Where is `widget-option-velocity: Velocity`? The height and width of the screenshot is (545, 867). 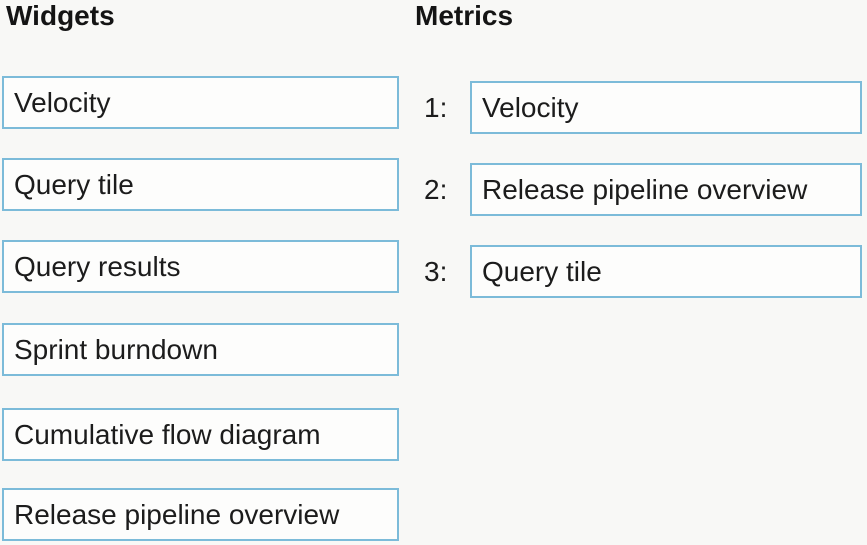
widget-option-velocity: Velocity is located at coordinates (200, 102).